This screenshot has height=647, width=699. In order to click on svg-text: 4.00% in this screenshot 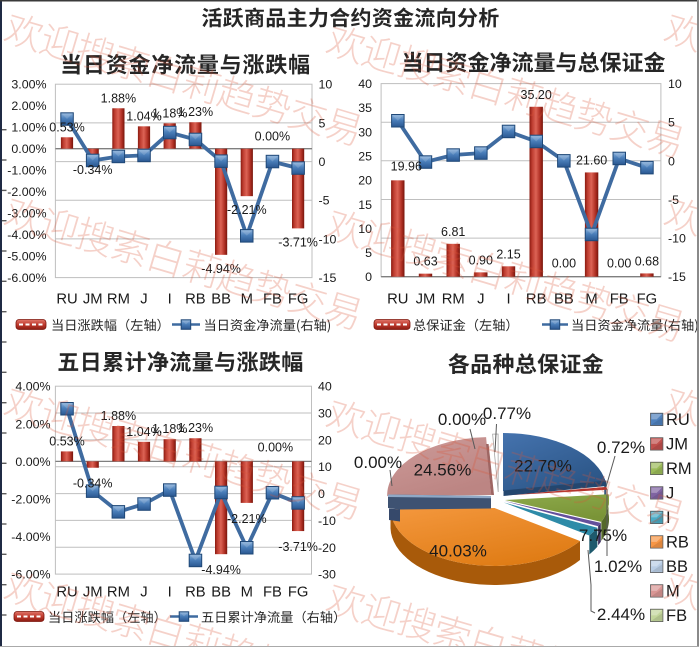, I will do `click(32, 387)`.